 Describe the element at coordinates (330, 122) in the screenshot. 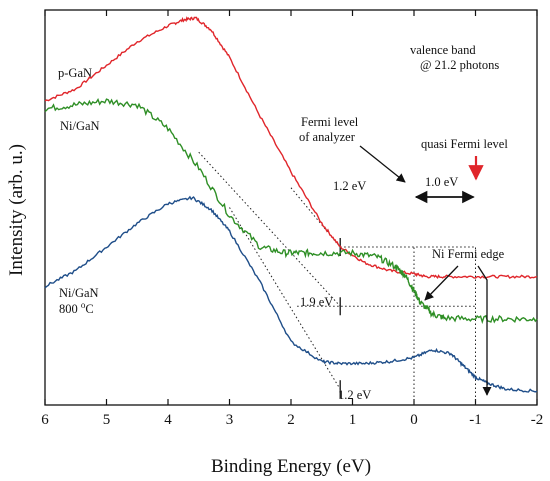

I see `annotation-fermi-analyzer-line1: Fermi level` at that location.